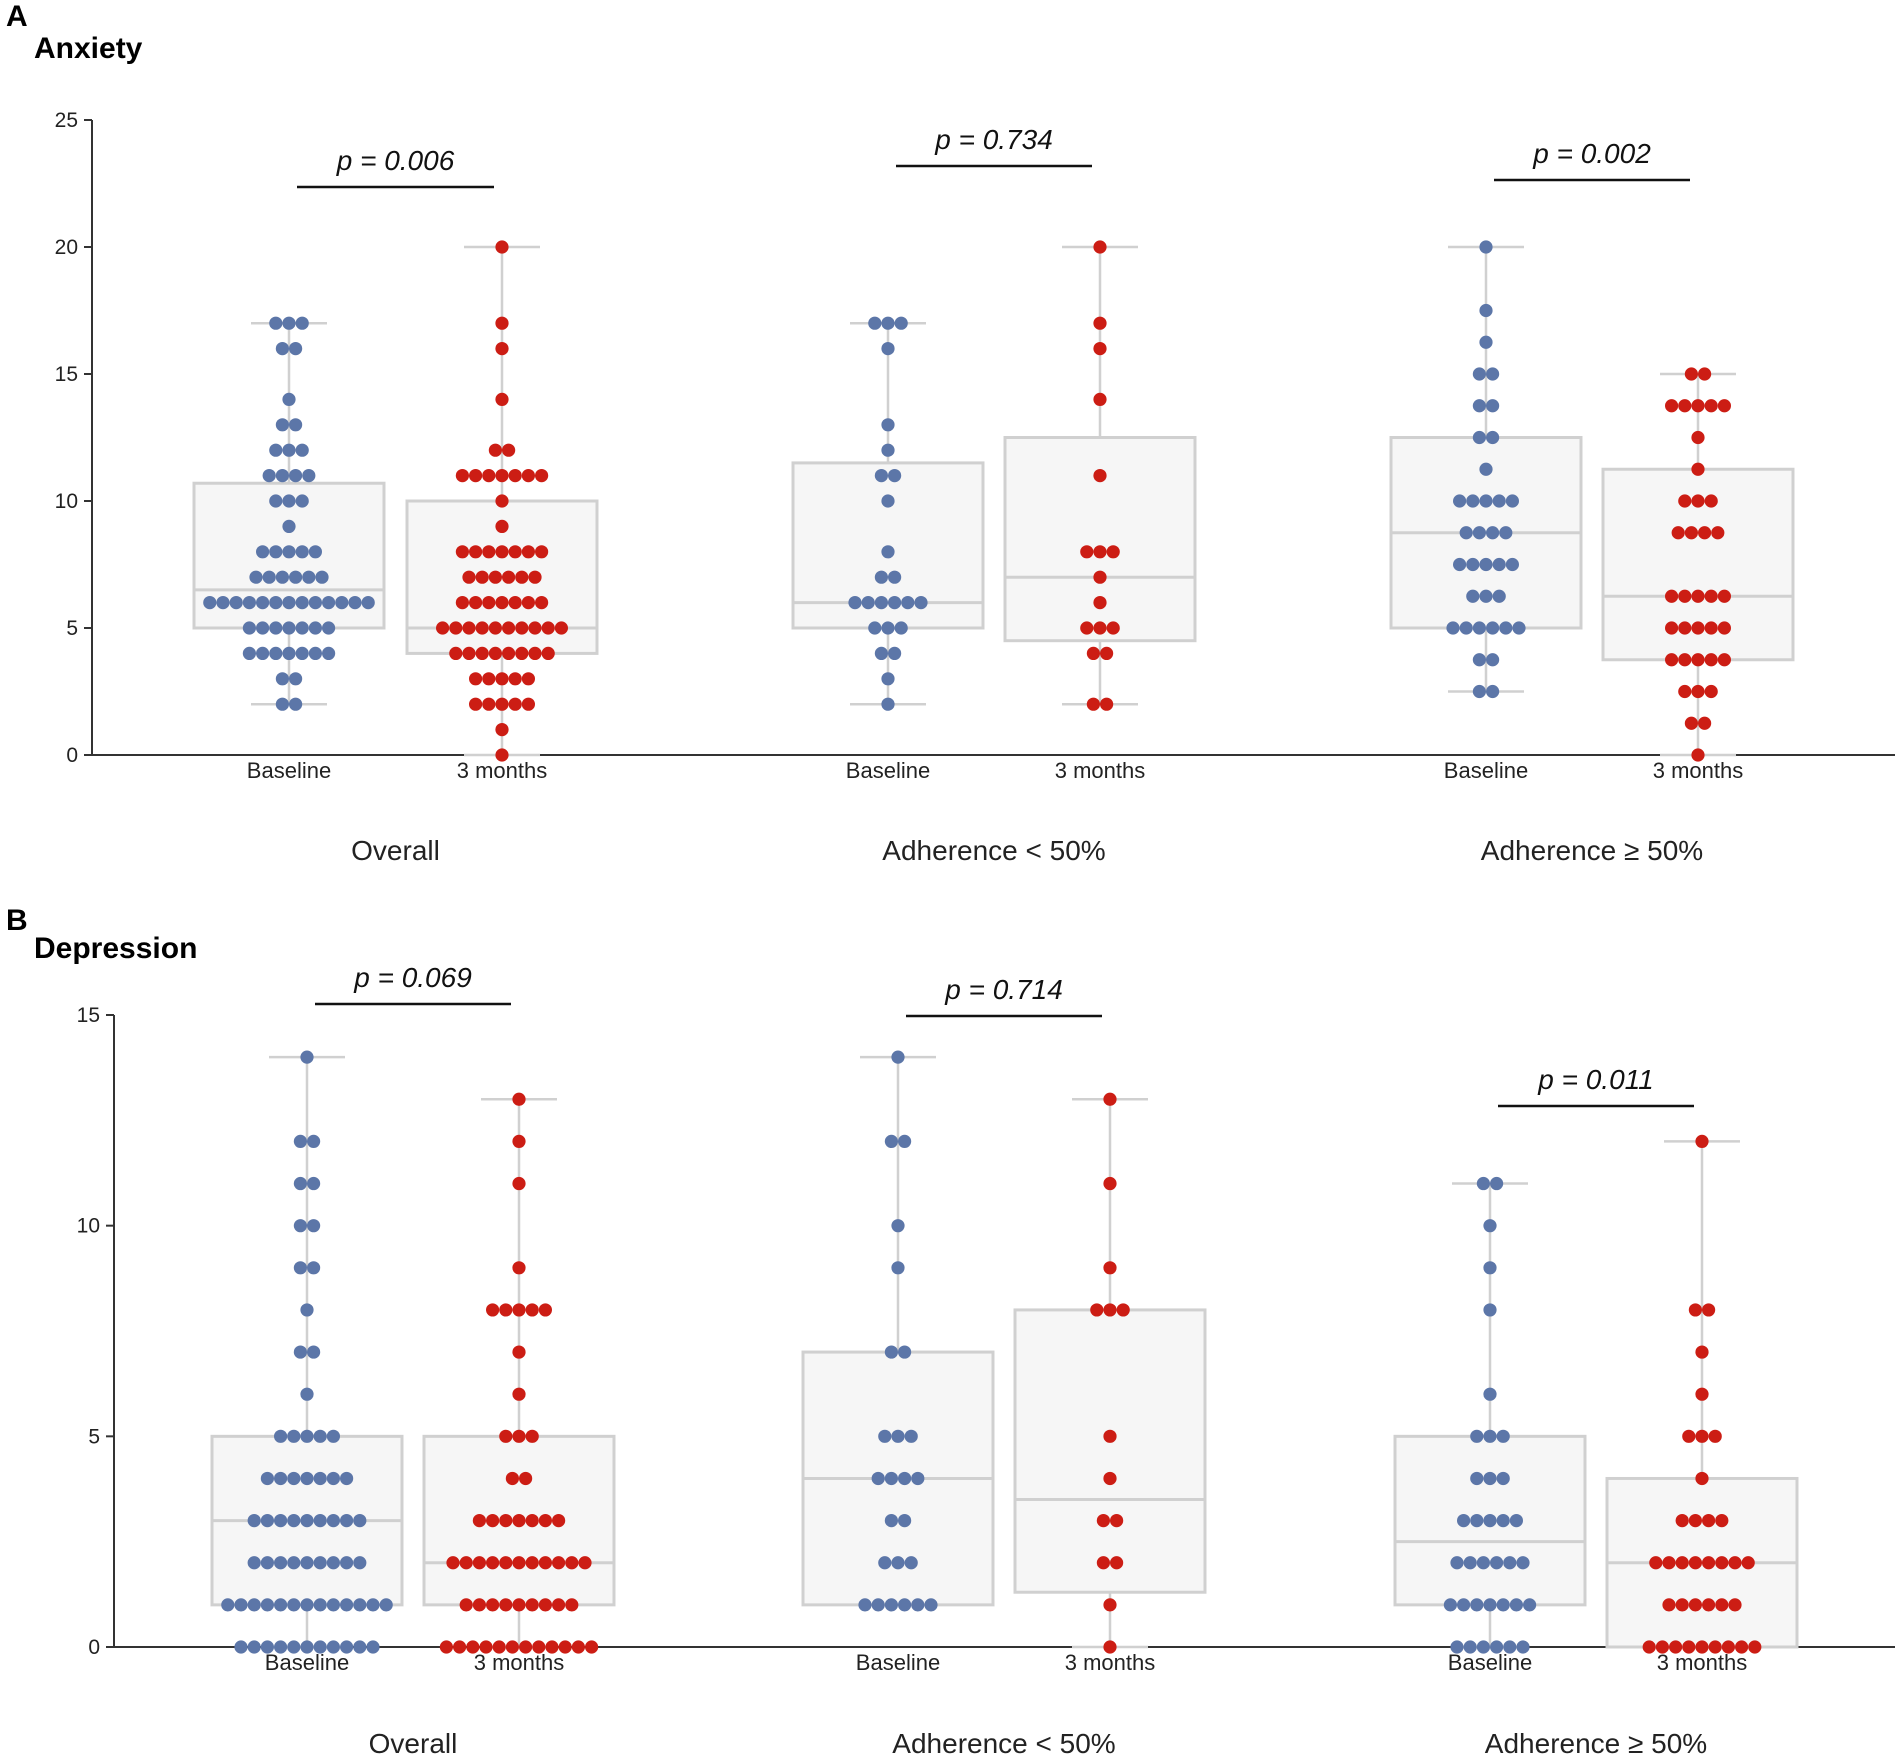 The width and height of the screenshot is (1902, 1763). Describe the element at coordinates (17, 920) in the screenshot. I see `panel-letter: B` at that location.